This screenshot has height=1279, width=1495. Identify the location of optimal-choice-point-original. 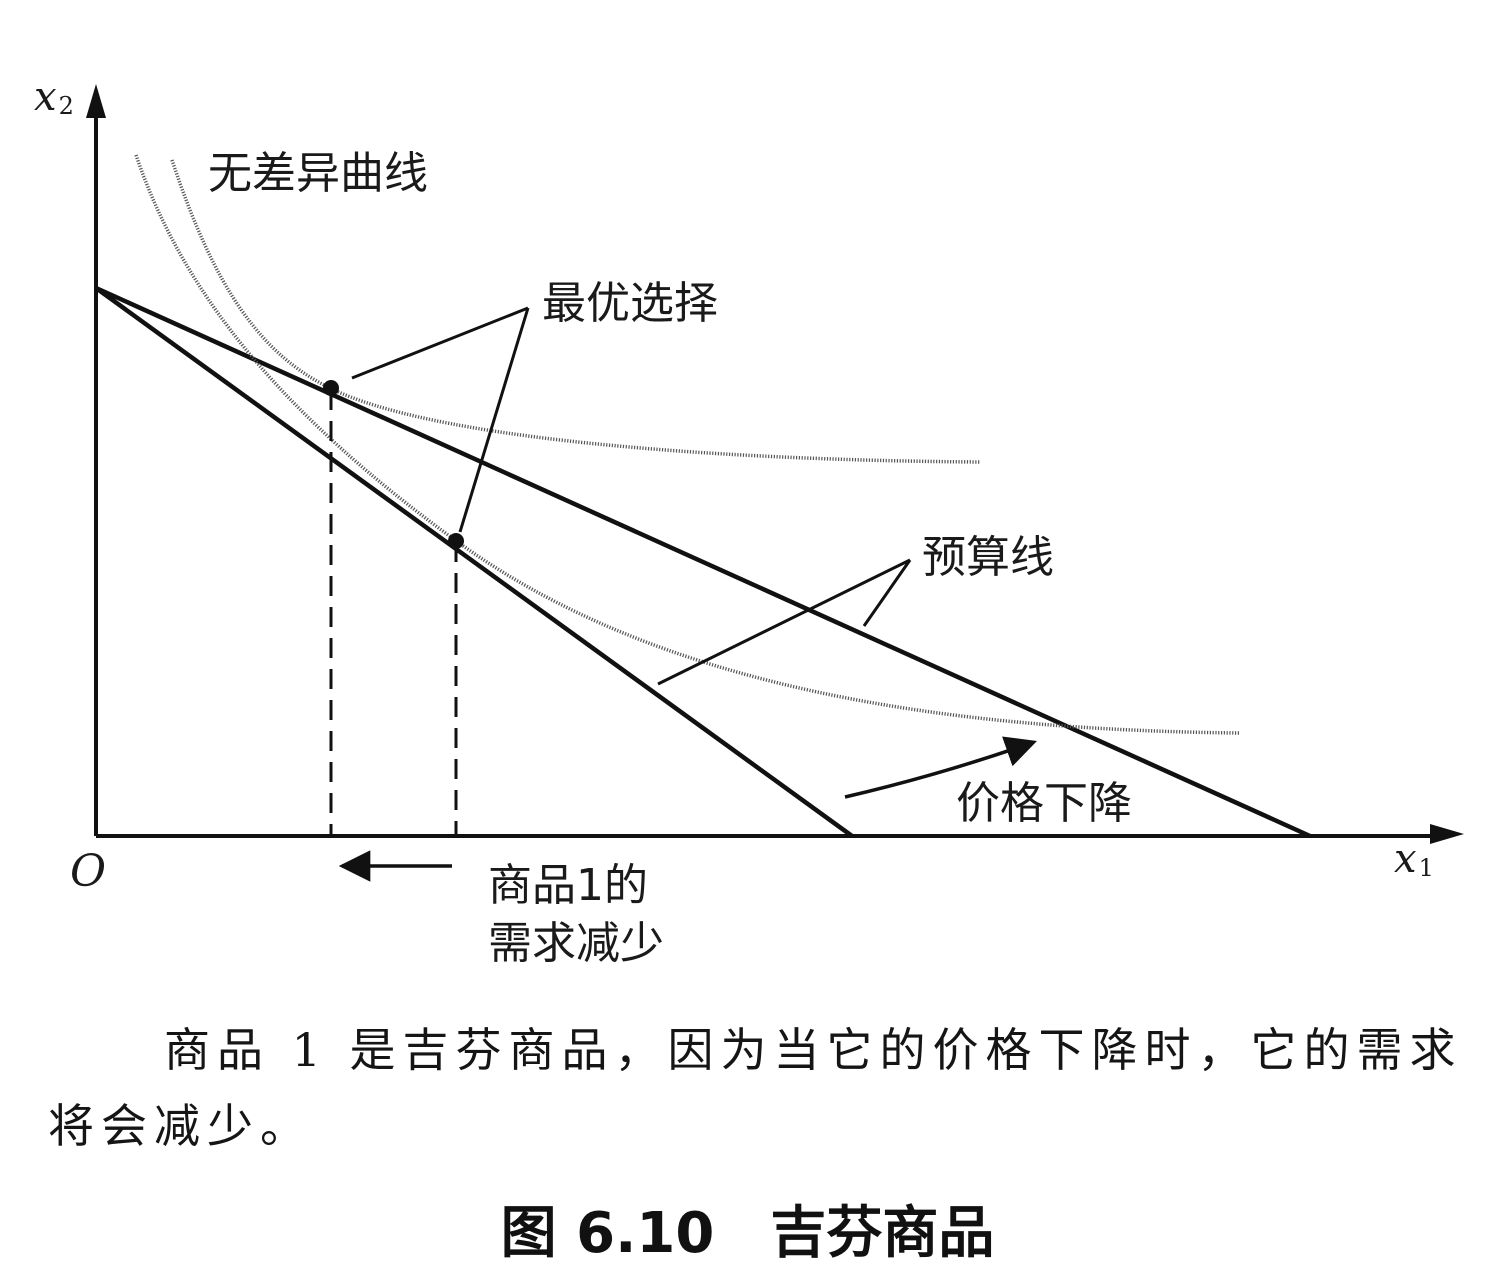
(456, 541).